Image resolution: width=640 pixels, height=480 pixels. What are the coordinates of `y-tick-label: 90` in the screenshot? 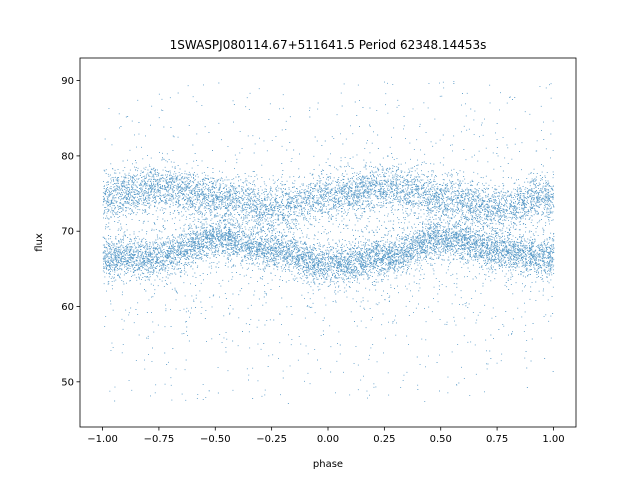 It's located at (67, 81).